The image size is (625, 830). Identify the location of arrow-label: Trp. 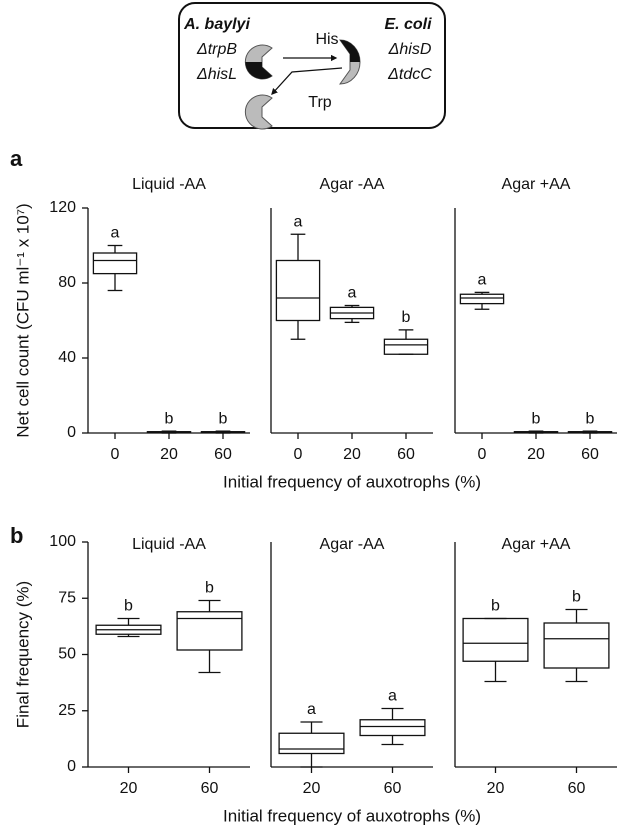
(320, 102).